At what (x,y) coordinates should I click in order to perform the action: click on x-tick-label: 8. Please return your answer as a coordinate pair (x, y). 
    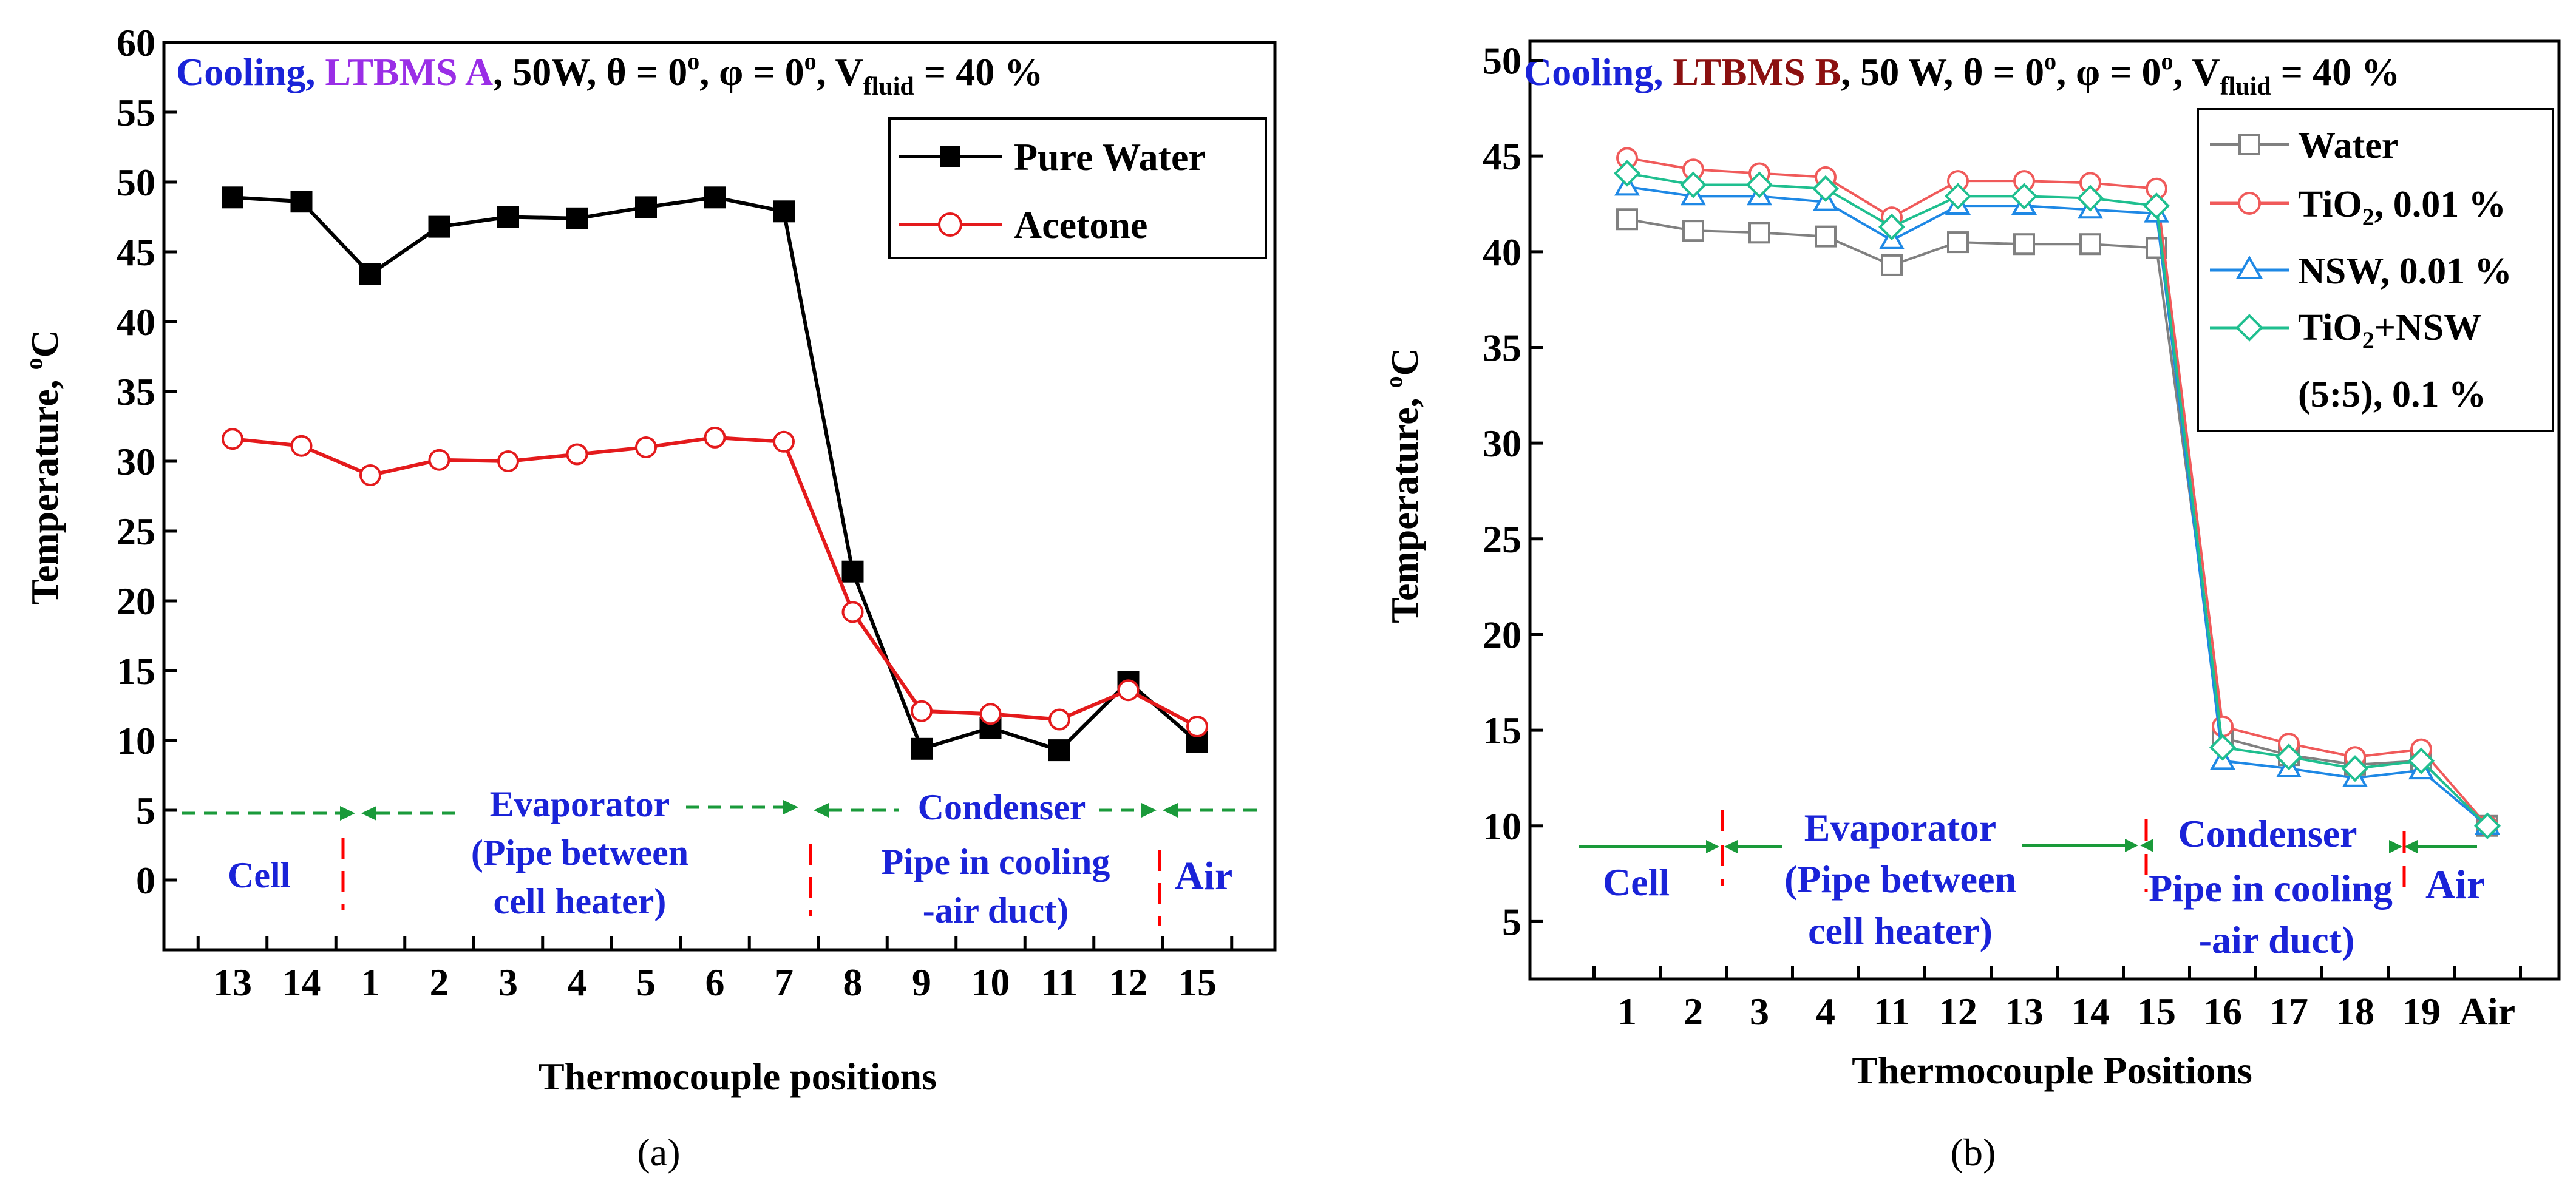
    Looking at the image, I should click on (853, 982).